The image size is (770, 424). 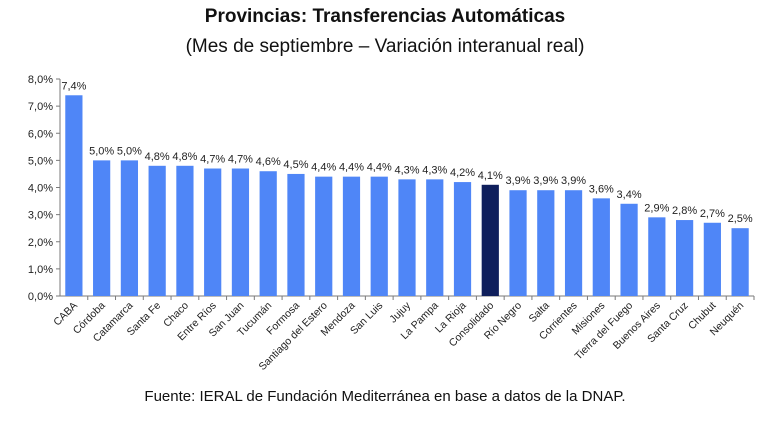 What do you see at coordinates (684, 211) in the screenshot?
I see `data-label: 2,8%` at bounding box center [684, 211].